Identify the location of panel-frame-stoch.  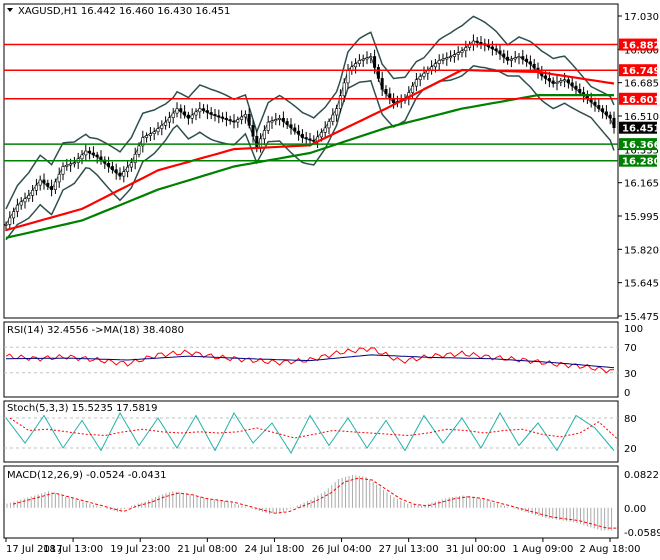
(311, 431).